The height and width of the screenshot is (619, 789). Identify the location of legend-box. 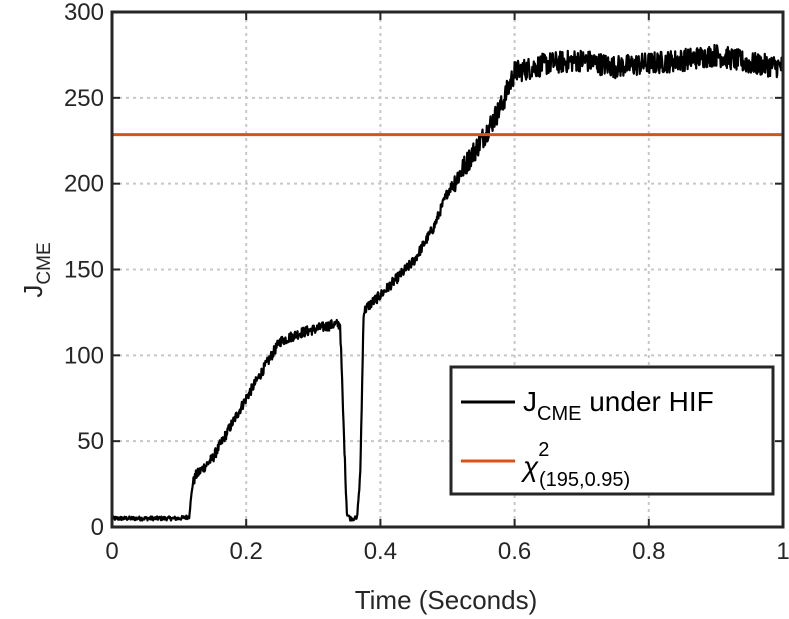
(612, 430).